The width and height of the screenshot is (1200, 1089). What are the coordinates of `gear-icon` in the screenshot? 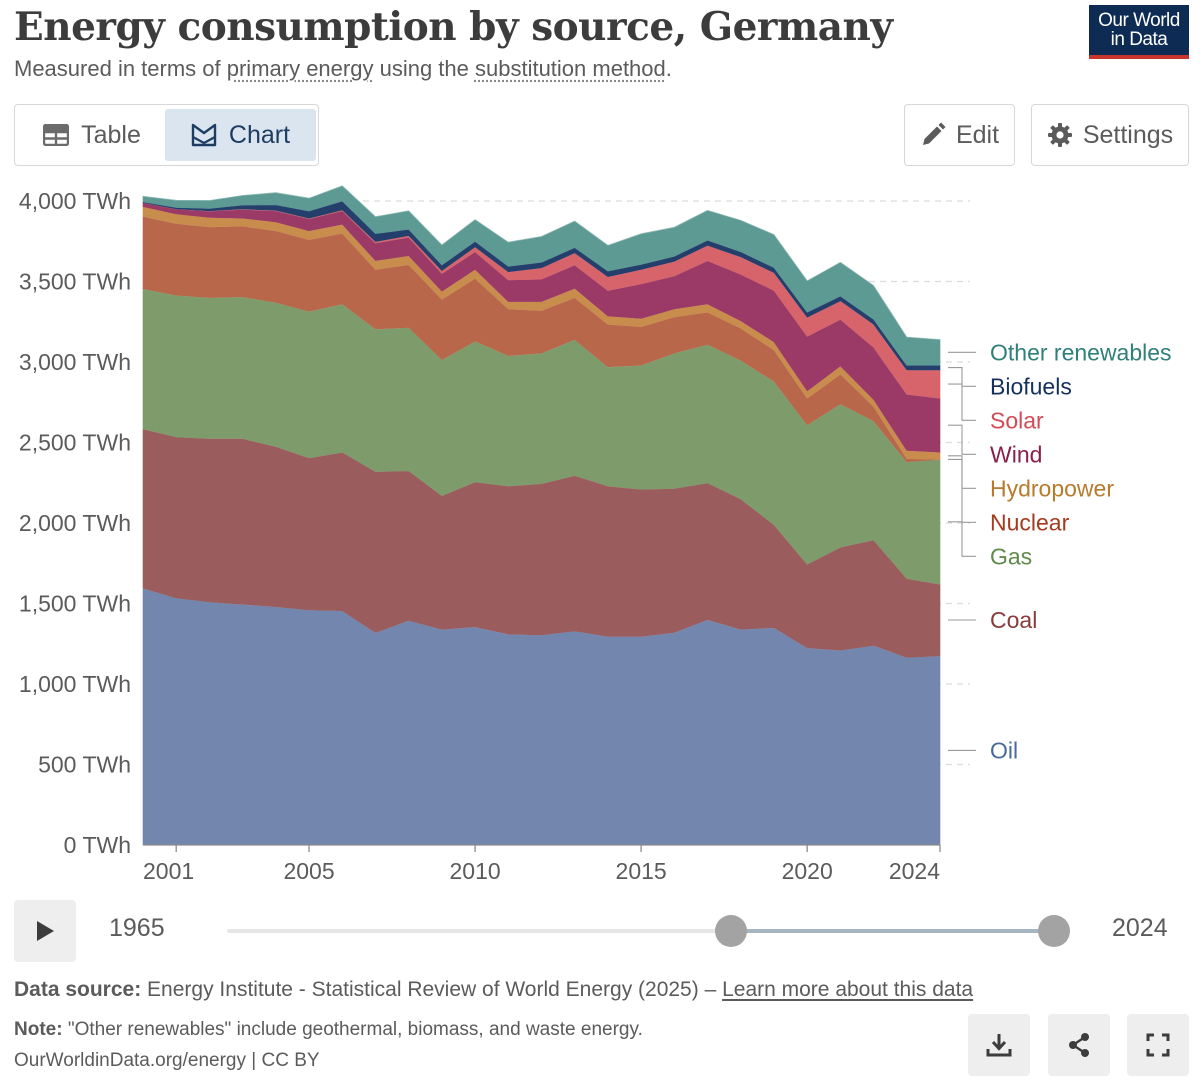 It's located at (1059, 135).